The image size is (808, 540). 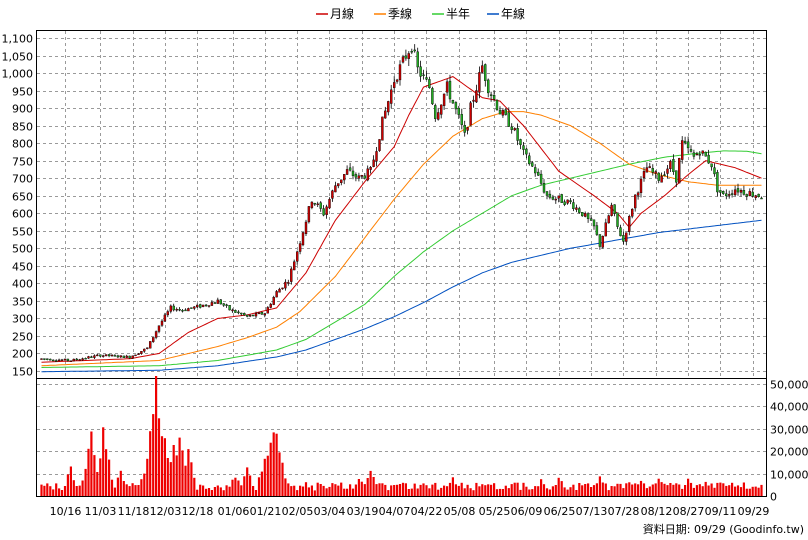 I want to click on date-tick-label: 04/07, so click(x=395, y=511).